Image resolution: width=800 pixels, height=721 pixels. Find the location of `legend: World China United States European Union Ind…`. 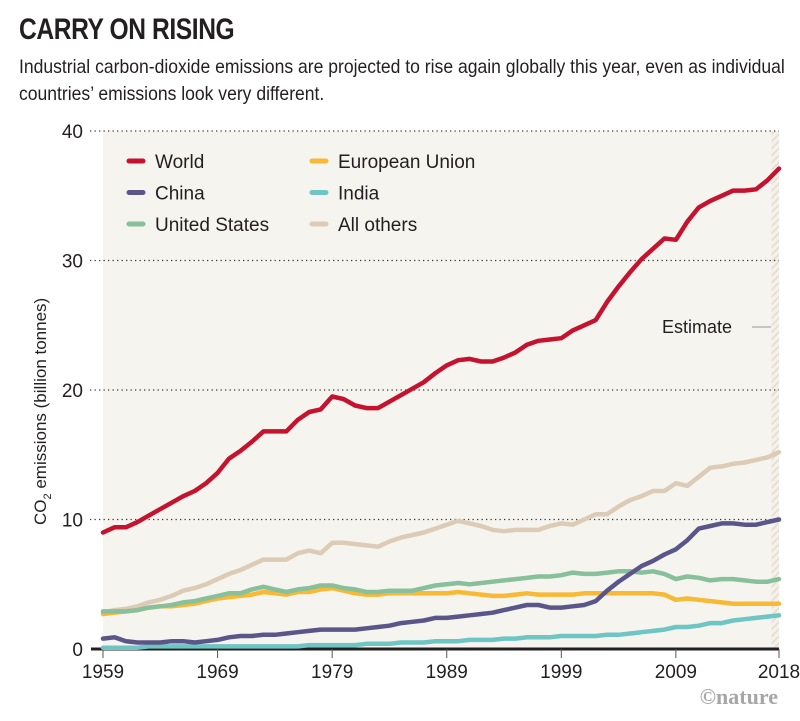

legend: World China United States European Union Ind… is located at coordinates (300, 194).